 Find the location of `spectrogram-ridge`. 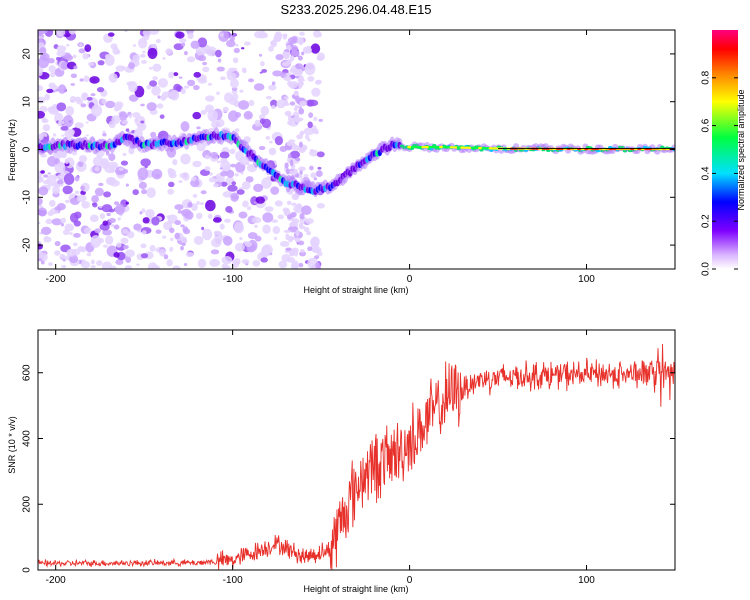

spectrogram-ridge is located at coordinates (356, 162).